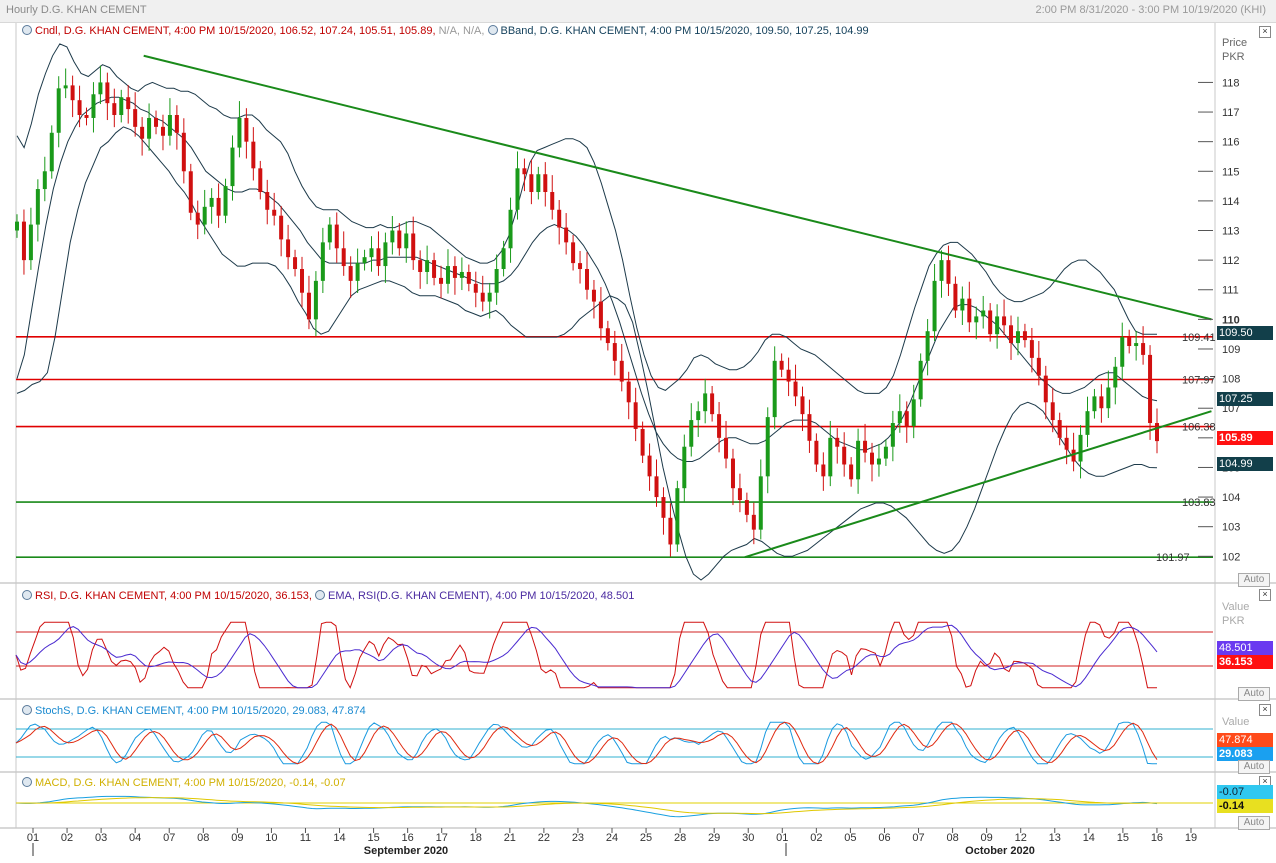 The image size is (1276, 863). I want to click on time-tick-label: 22, so click(544, 838).